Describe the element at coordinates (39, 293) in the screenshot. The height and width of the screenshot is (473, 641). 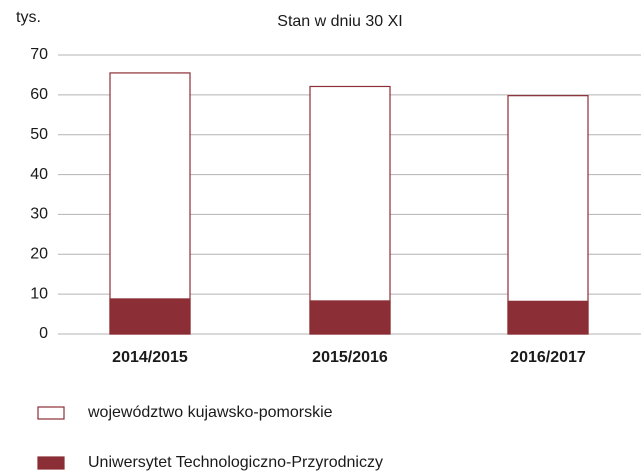
I see `y-tick-label: 10` at that location.